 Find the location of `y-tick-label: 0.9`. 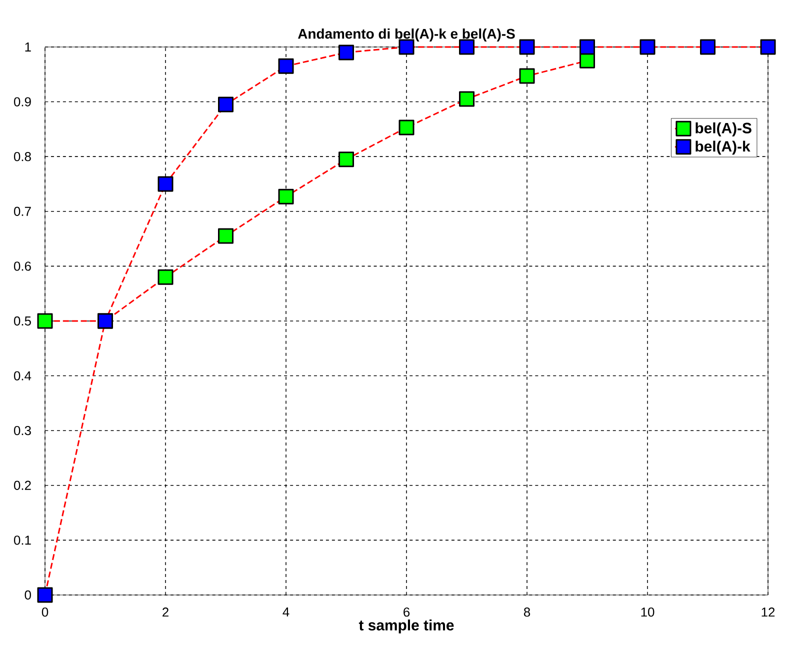

y-tick-label: 0.9 is located at coordinates (22, 101).